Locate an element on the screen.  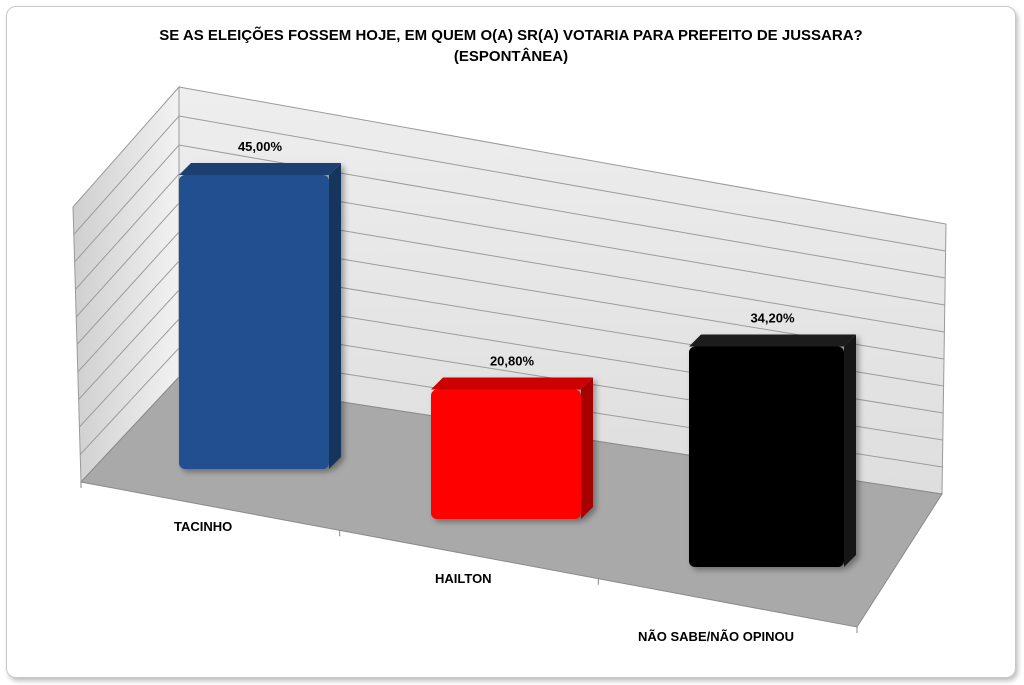
category-label: HAILTON is located at coordinates (463, 578).